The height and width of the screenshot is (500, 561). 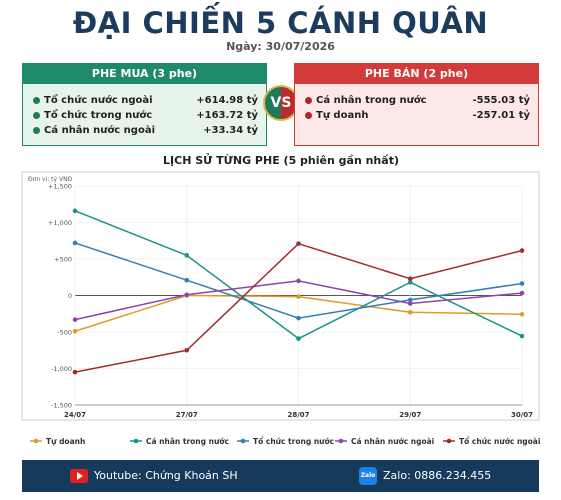 What do you see at coordinates (227, 115) in the screenshot?
I see `group-value: +163.72 tỷ` at bounding box center [227, 115].